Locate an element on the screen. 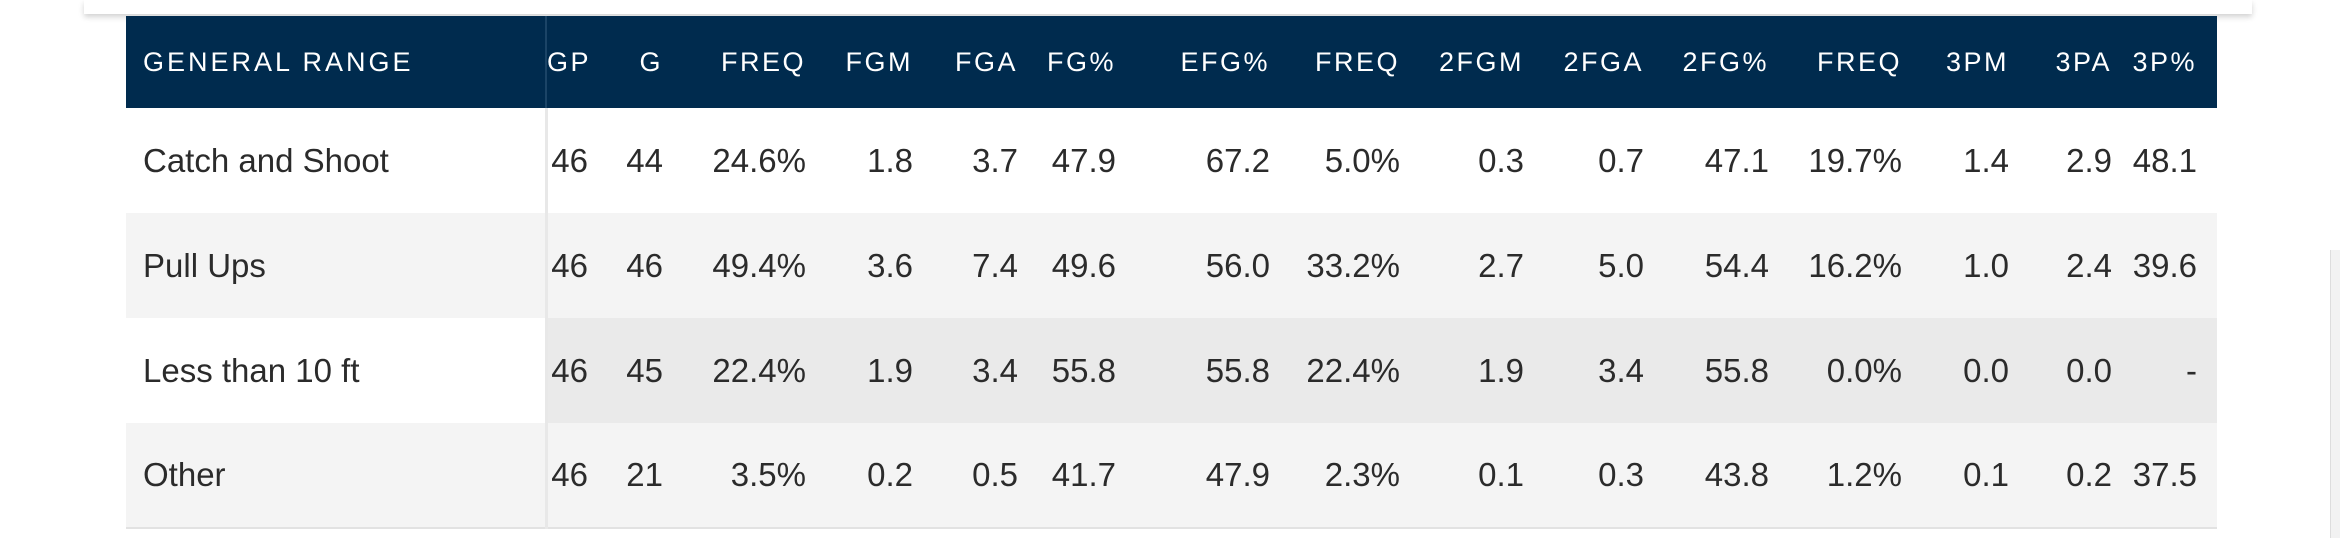 Image resolution: width=2340 pixels, height=538 pixels. cell-freq: 24.6% is located at coordinates (754, 160).